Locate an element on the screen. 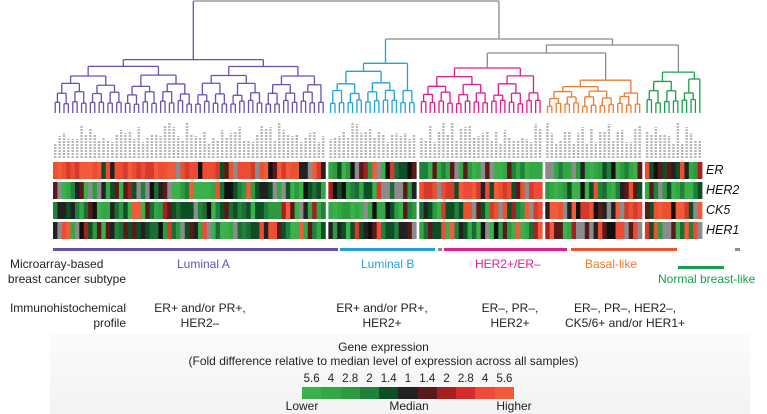  legend-median-label: Median is located at coordinates (409, 406).